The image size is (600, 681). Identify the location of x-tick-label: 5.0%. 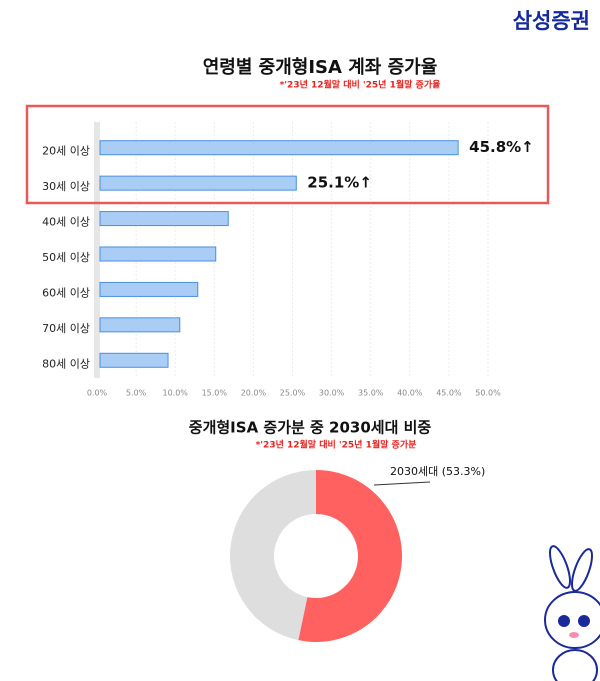
(136, 393).